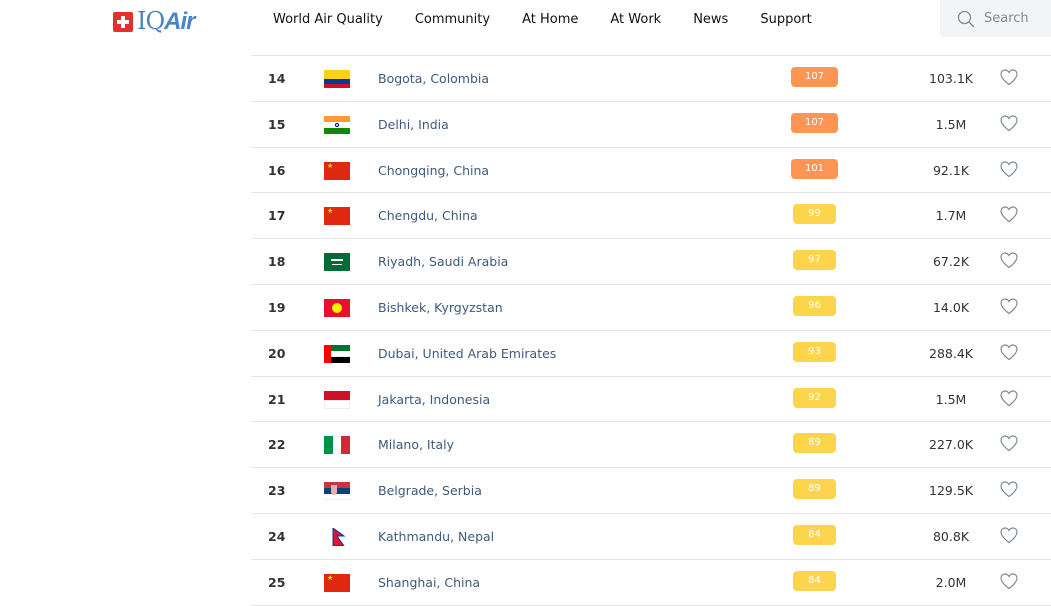 Image resolution: width=1051 pixels, height=606 pixels. I want to click on city-link: Jakarta, Indonesia, so click(434, 399).